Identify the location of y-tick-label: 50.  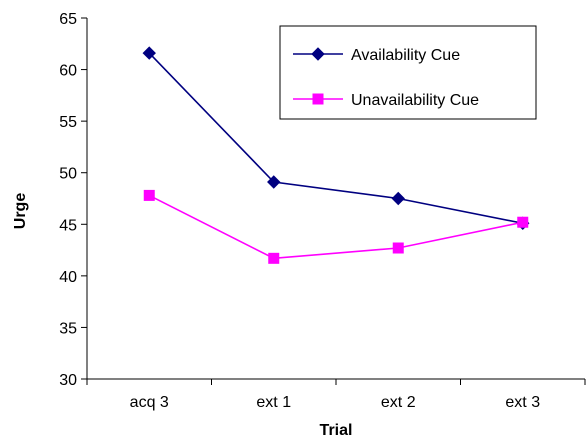
(68, 174).